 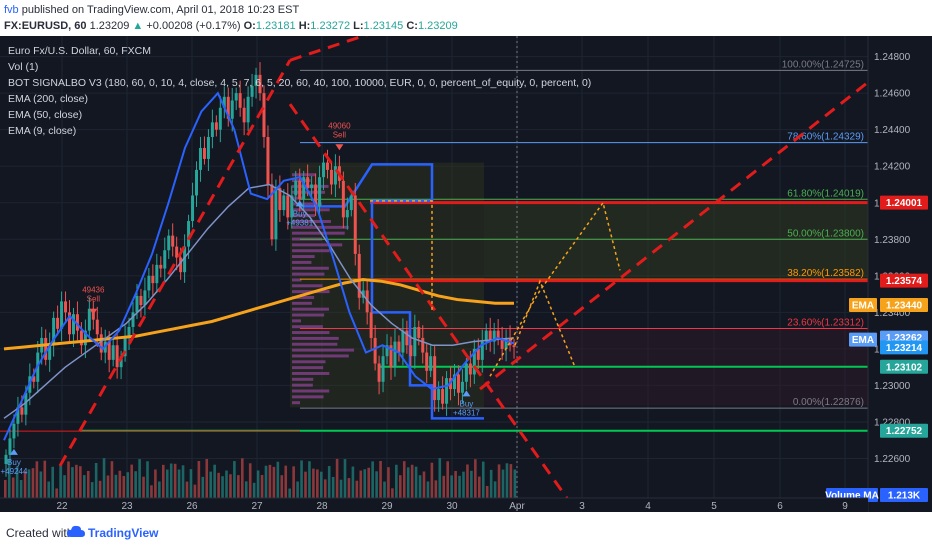 I want to click on time-axis-tick: 28, so click(x=322, y=506).